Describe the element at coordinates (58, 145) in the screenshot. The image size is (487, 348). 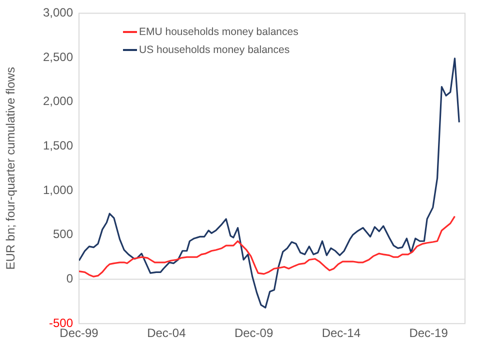
I see `y-tick-label: 1,500` at that location.